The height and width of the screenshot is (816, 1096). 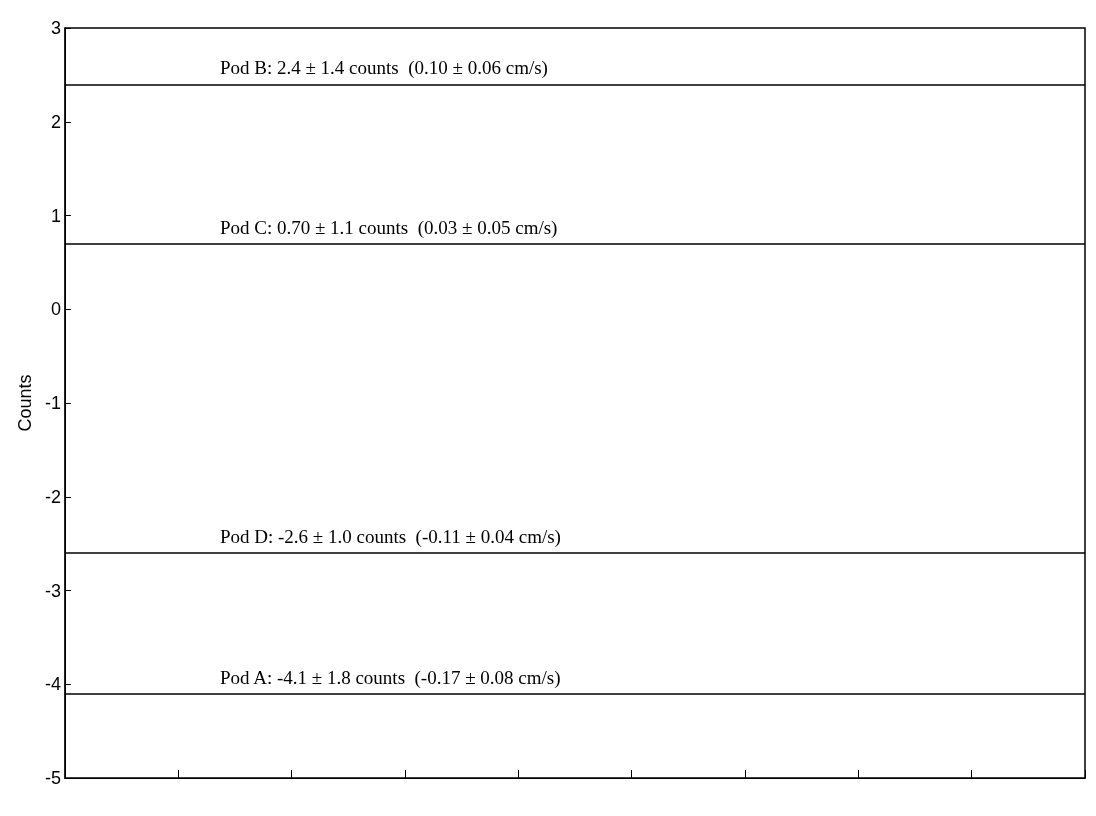 What do you see at coordinates (55, 309) in the screenshot?
I see `y-tick-label: 0` at bounding box center [55, 309].